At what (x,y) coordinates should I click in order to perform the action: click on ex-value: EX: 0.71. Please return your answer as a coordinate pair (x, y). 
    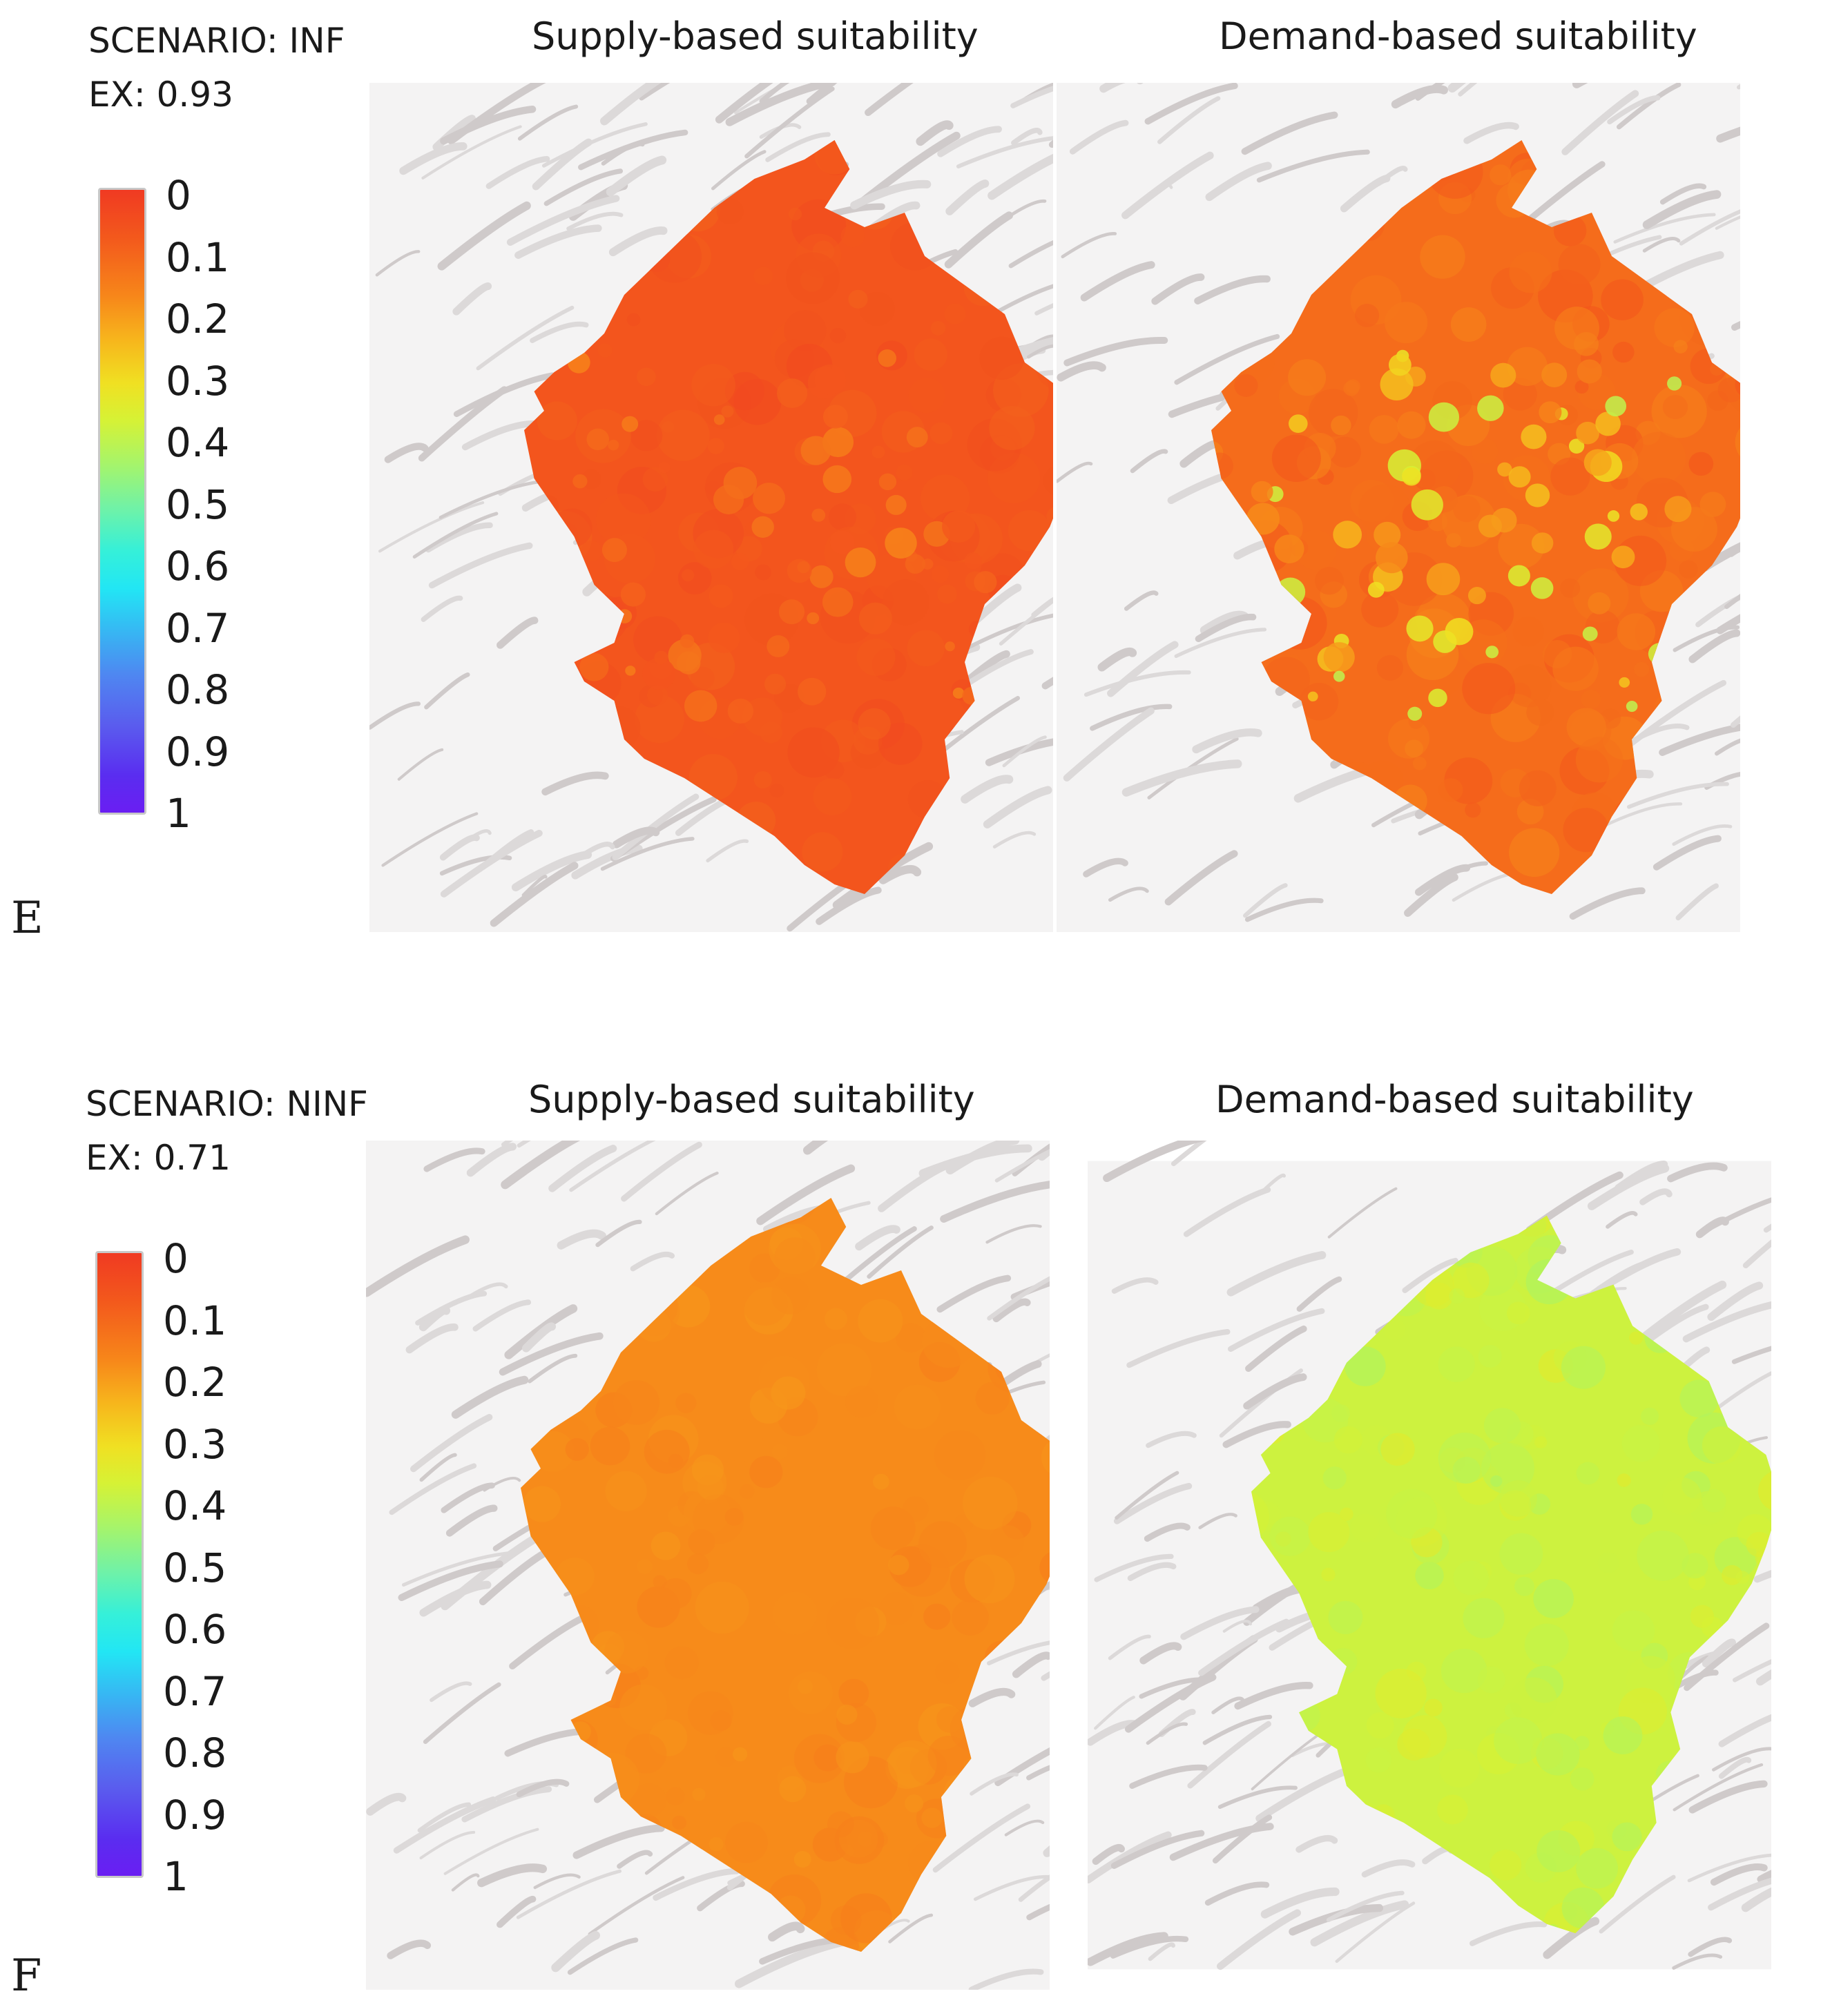
    Looking at the image, I should click on (158, 1158).